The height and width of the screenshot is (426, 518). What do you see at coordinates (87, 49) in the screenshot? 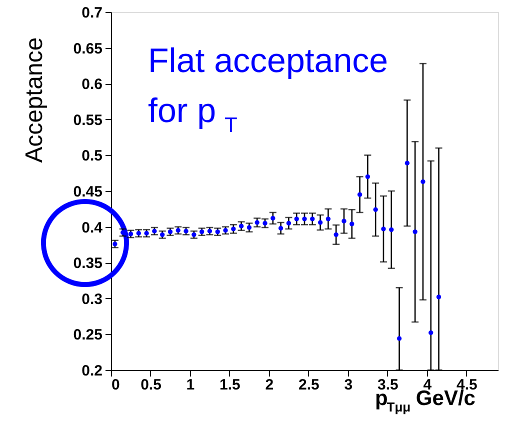
I see `y-tick-label: 0.65` at bounding box center [87, 49].